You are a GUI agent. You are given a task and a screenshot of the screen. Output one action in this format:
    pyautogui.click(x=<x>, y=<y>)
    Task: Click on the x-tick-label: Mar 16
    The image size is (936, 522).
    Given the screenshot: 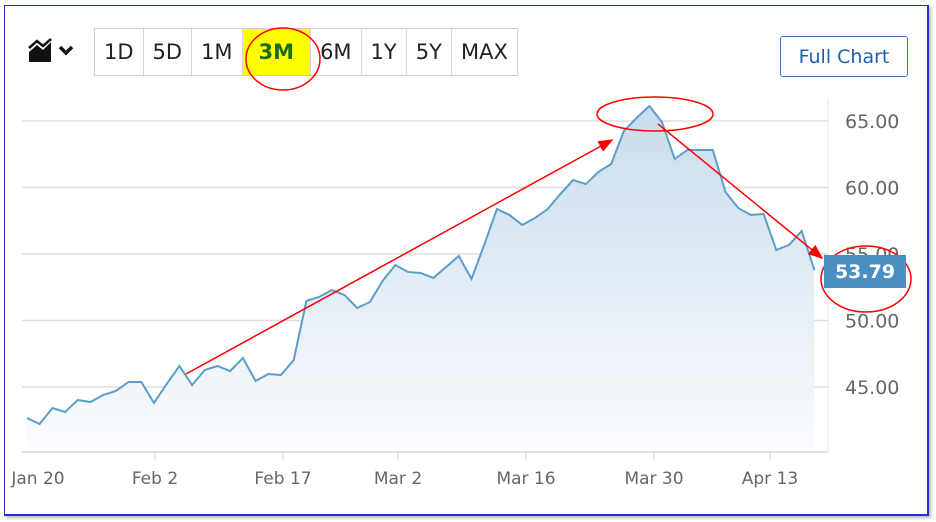 What is the action you would take?
    pyautogui.click(x=525, y=479)
    